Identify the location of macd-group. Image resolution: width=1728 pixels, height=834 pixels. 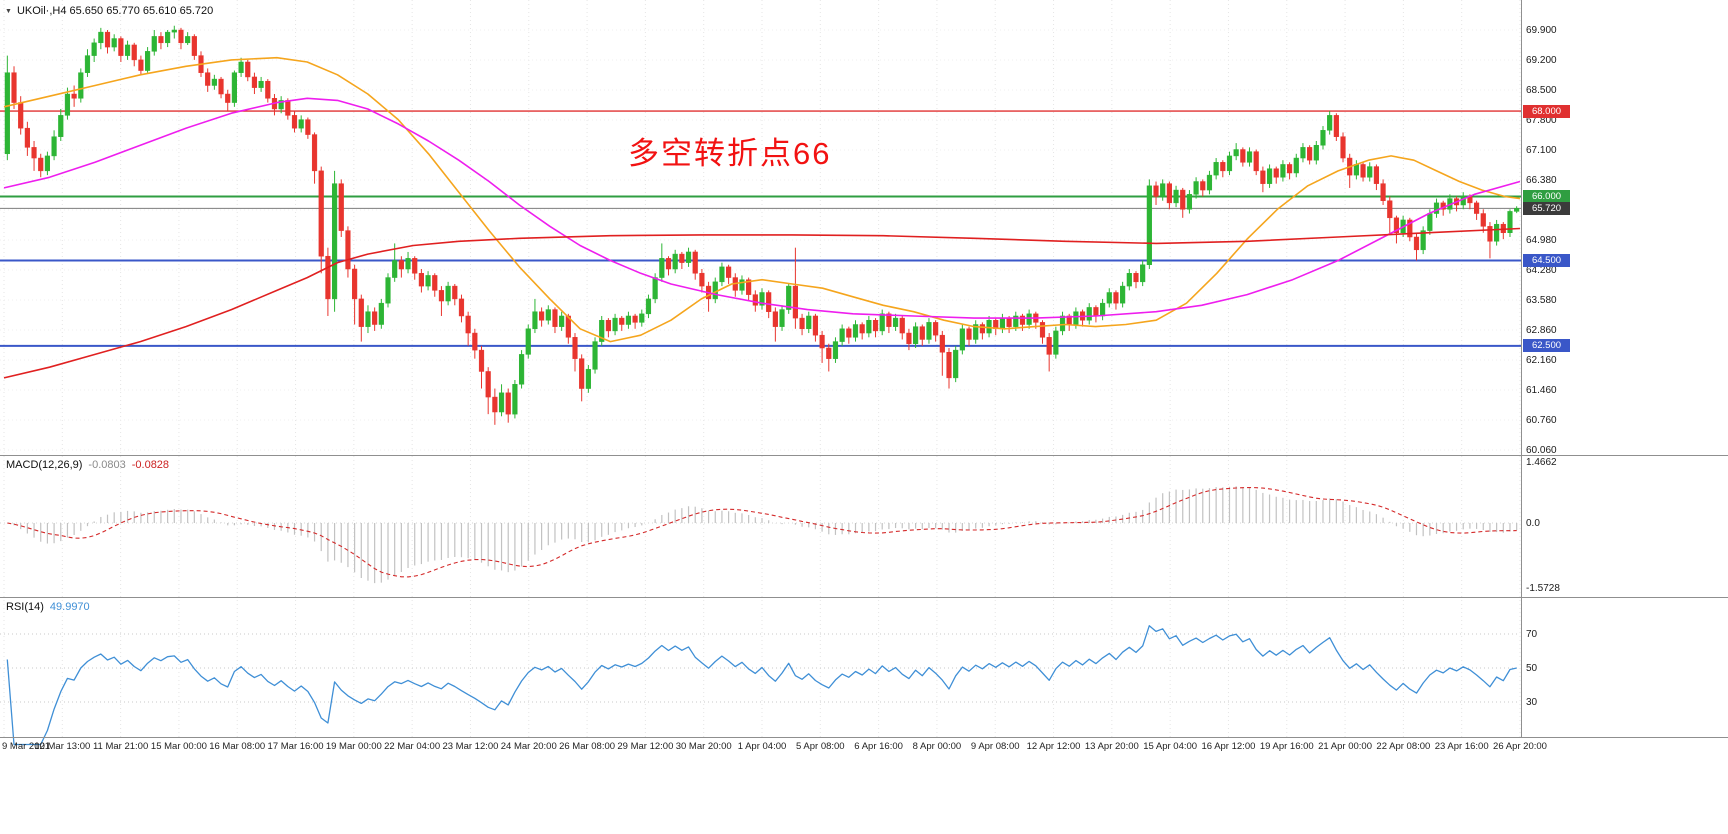
(760, 535).